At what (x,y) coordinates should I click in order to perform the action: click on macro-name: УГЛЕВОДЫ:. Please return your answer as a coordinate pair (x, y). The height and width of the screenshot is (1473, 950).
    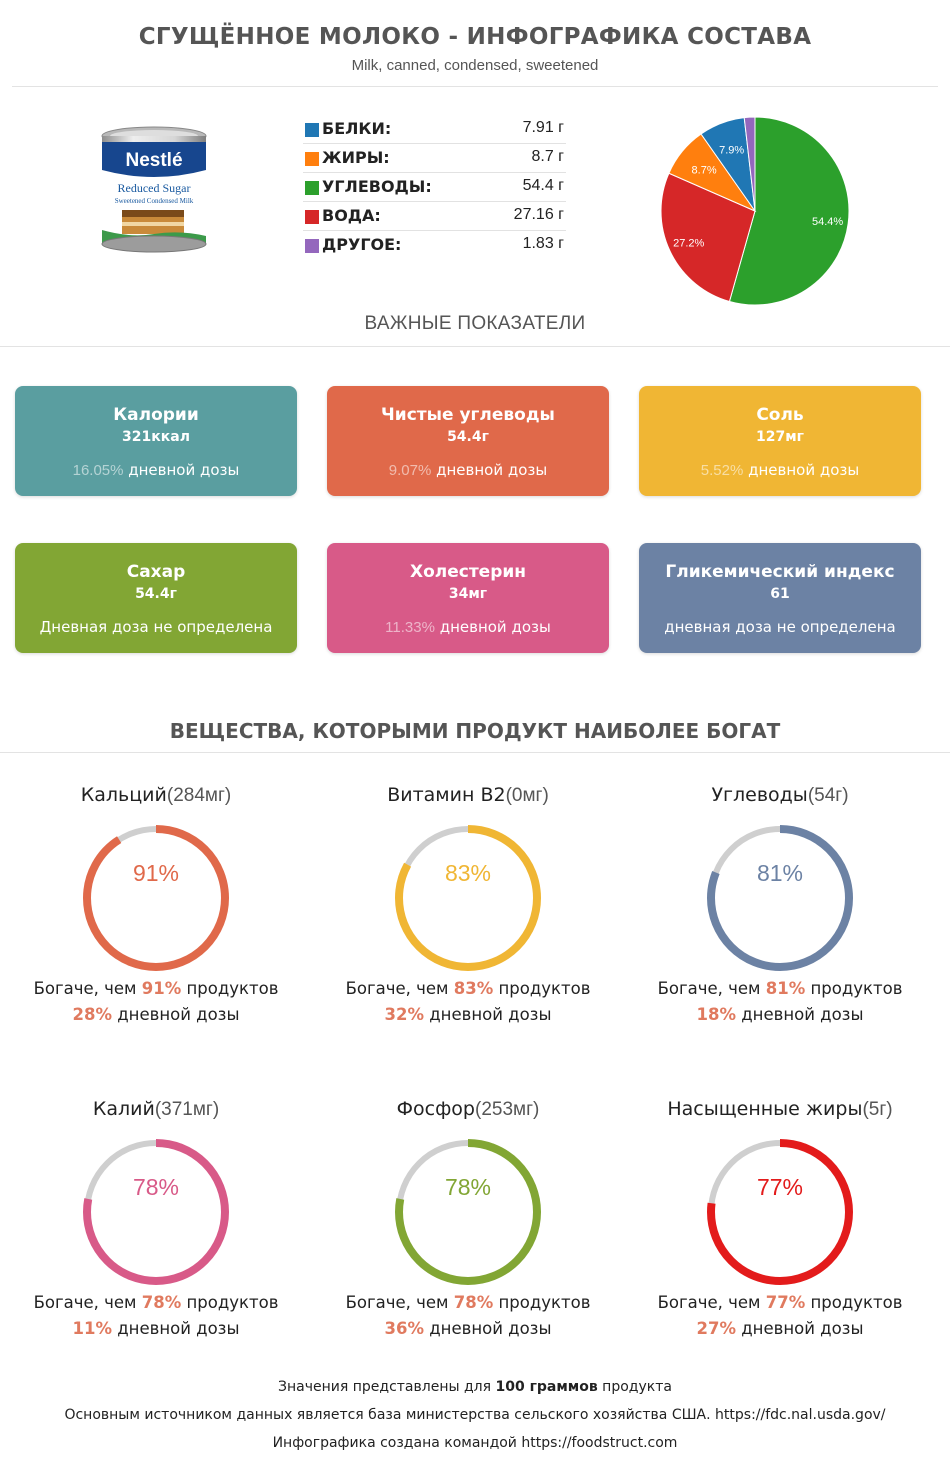
    Looking at the image, I should click on (377, 186).